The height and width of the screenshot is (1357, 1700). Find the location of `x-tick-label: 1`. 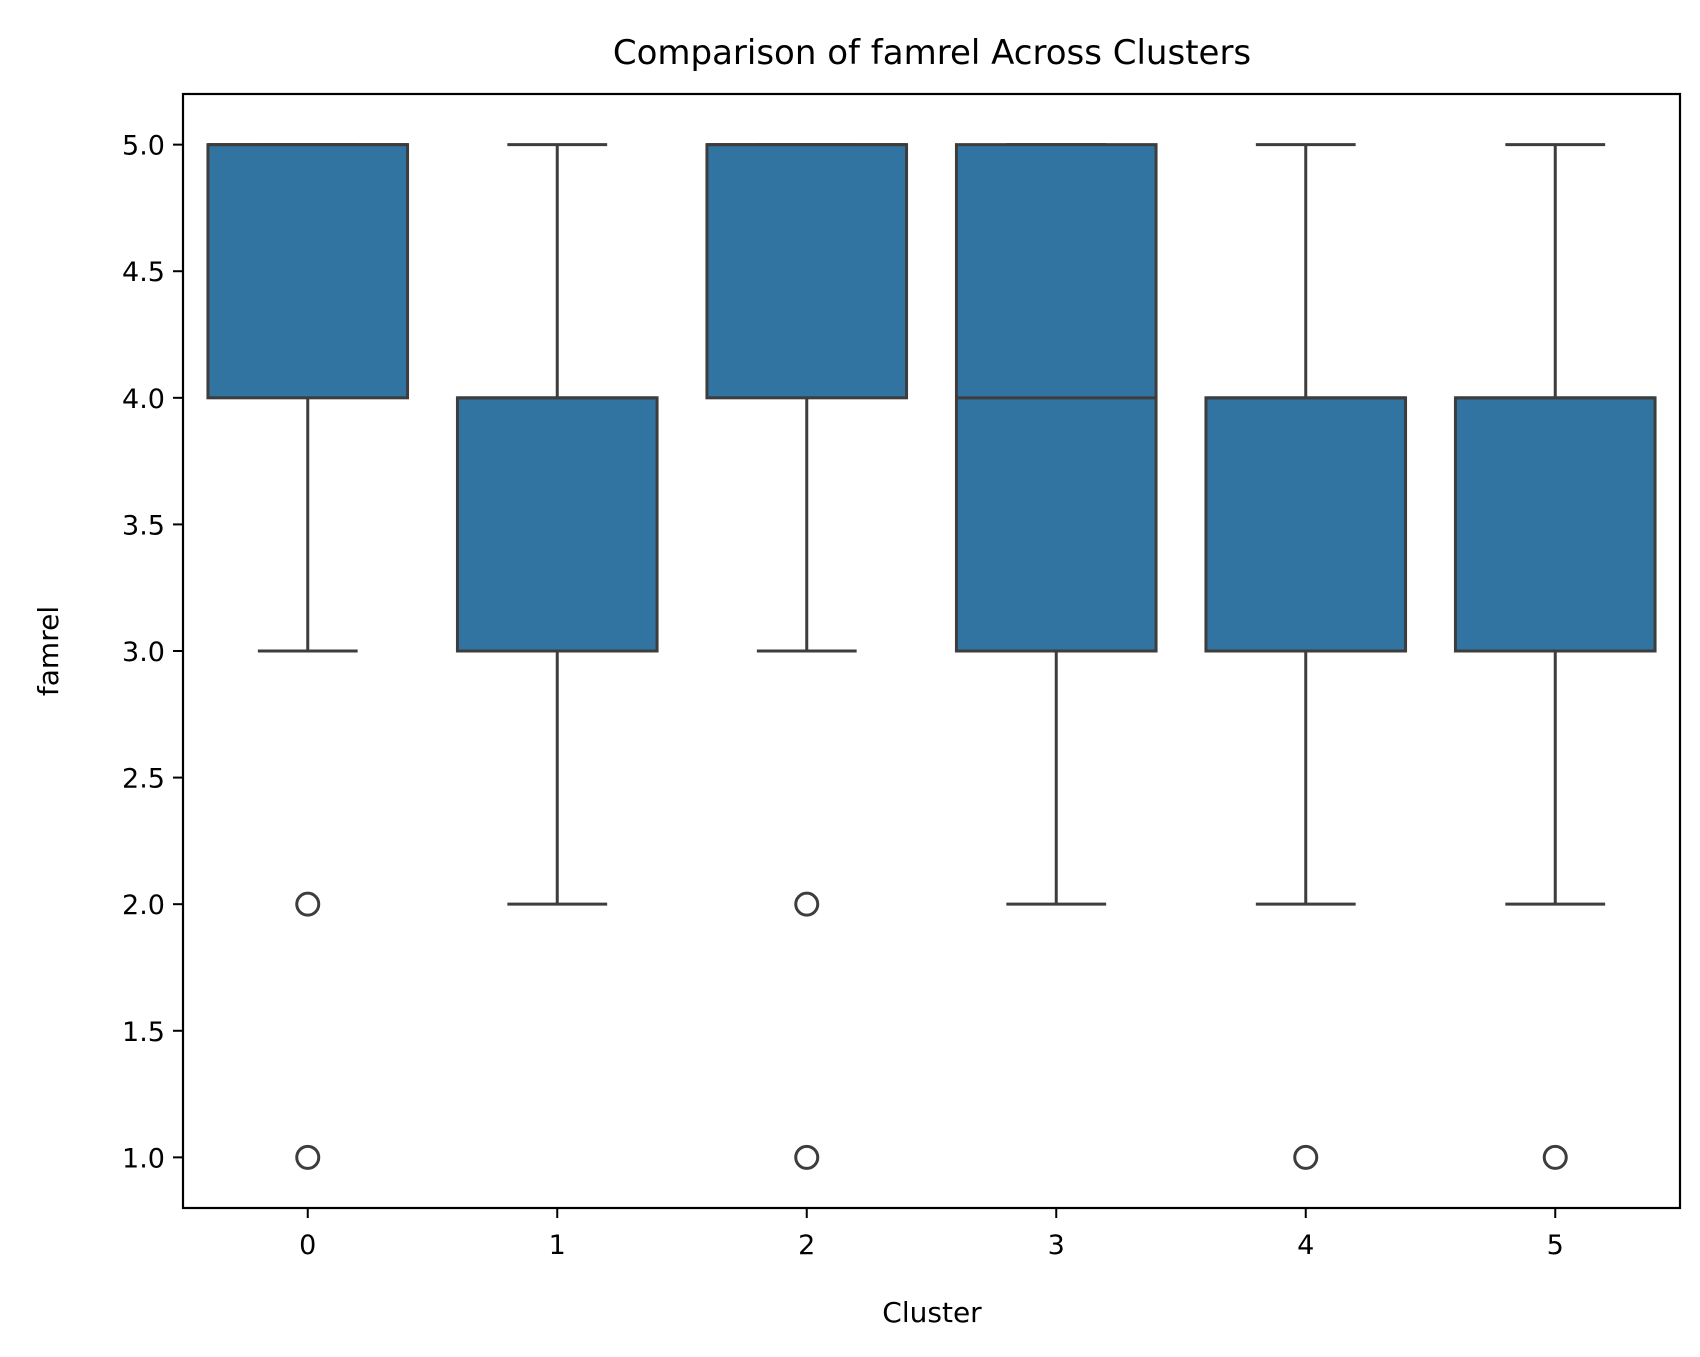

x-tick-label: 1 is located at coordinates (557, 1245).